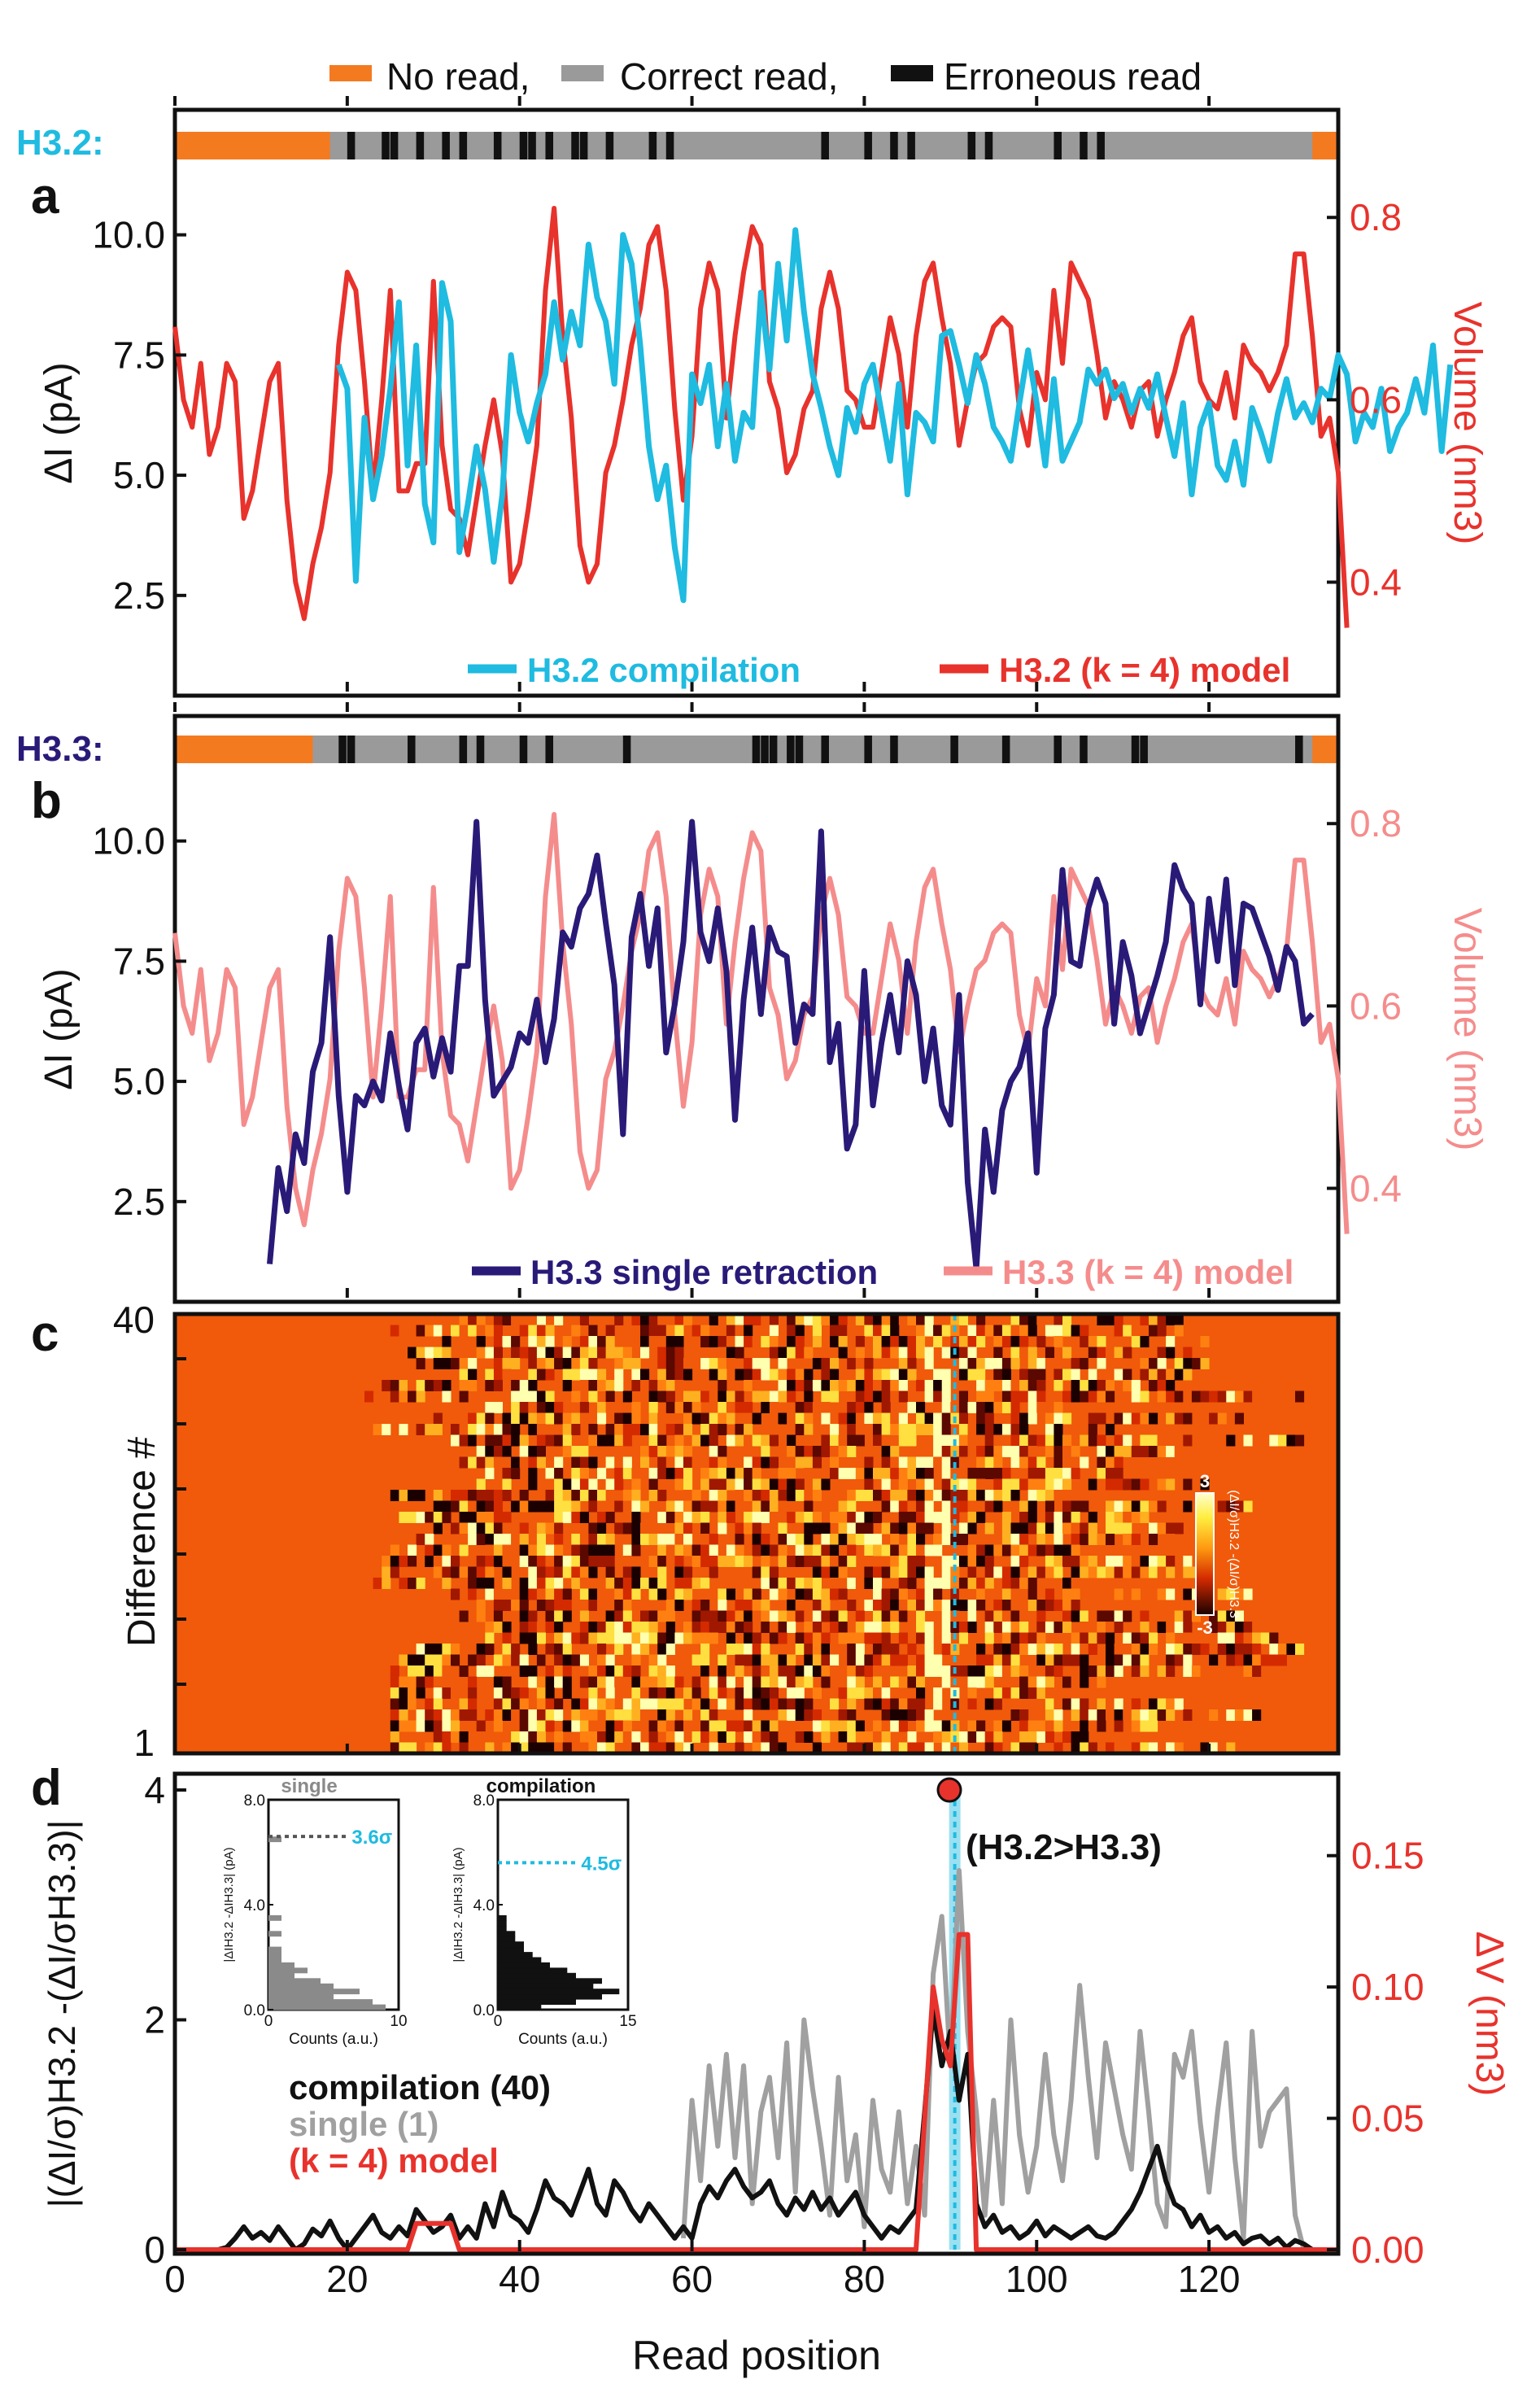 The width and height of the screenshot is (1540, 2388). Describe the element at coordinates (757, 145) in the screenshot. I see `panel-a-read-track` at that location.